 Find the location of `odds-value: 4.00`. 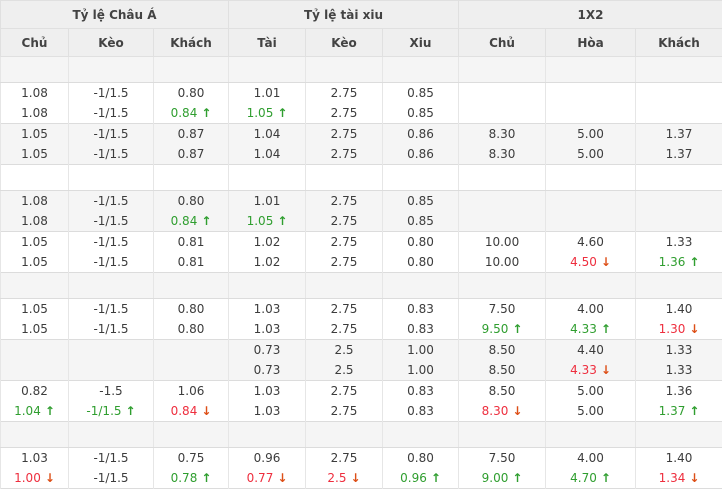

odds-value: 4.00 is located at coordinates (590, 458).